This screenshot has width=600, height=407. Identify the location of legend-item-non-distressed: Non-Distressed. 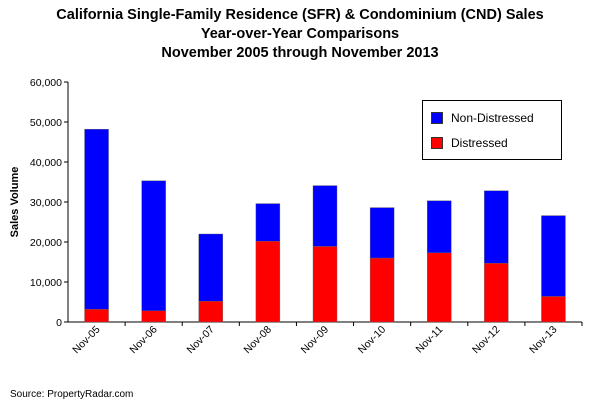
(482, 118).